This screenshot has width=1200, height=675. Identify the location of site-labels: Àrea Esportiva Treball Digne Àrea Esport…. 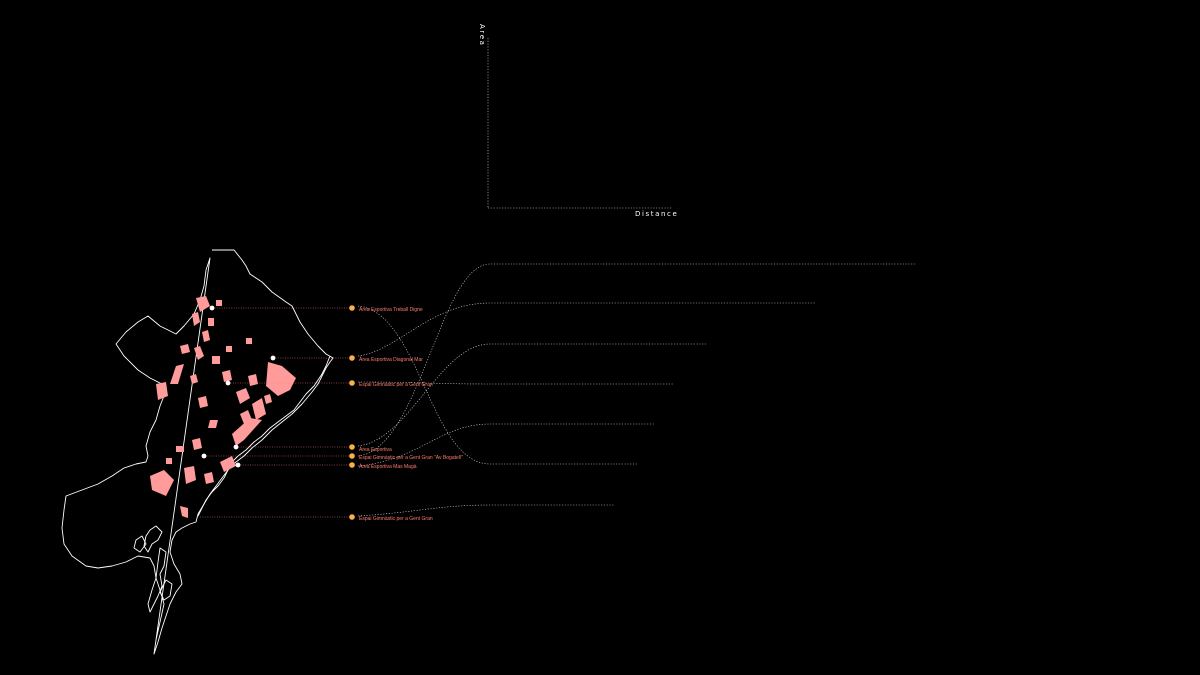
(411, 414).